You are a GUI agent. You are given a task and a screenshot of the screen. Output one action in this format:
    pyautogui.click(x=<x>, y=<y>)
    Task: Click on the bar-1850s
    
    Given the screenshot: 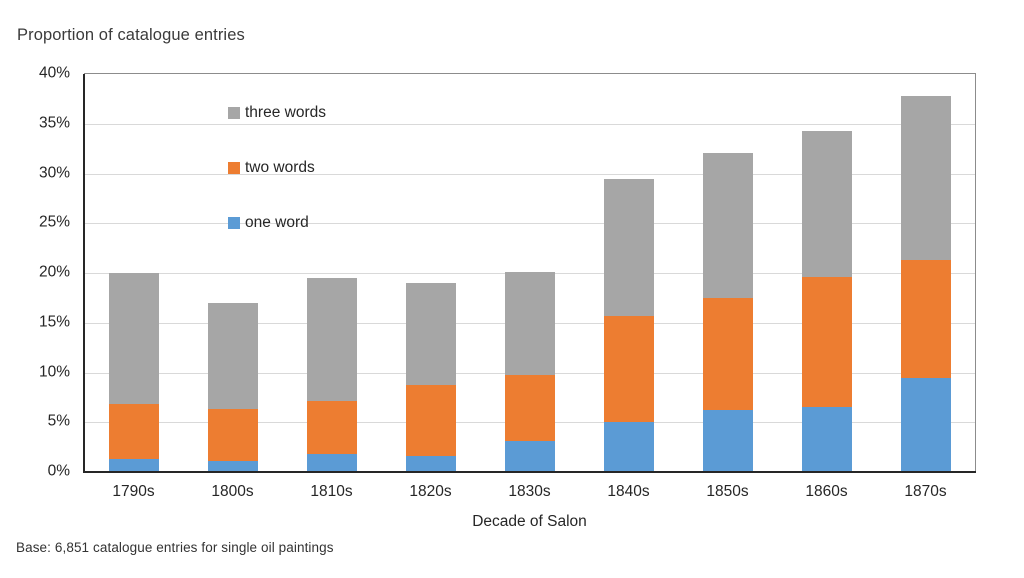 What is the action you would take?
    pyautogui.click(x=727, y=312)
    